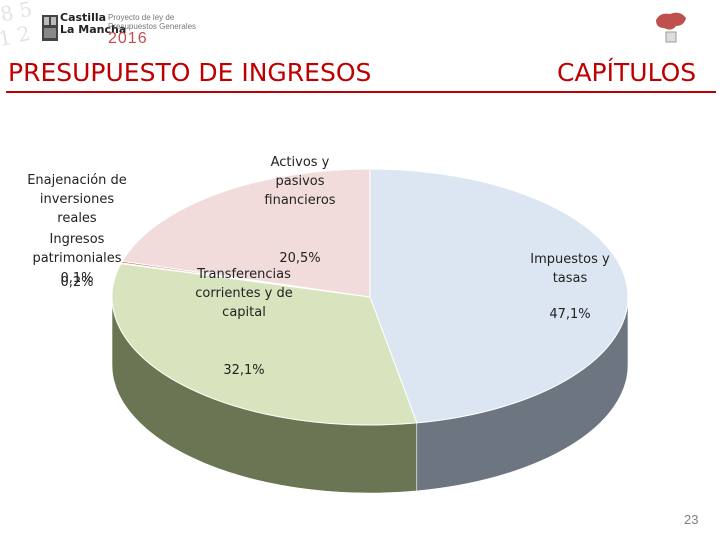 Image resolution: width=720 pixels, height=540 pixels. Describe the element at coordinates (50, 28) in the screenshot. I see `coat-of-arms-icon` at that location.